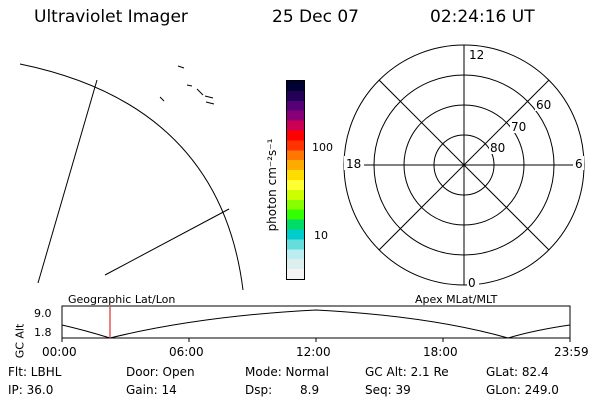 The image size is (600, 400). What do you see at coordinates (321, 235) in the screenshot?
I see `colorbar-tick-10: 10` at bounding box center [321, 235].